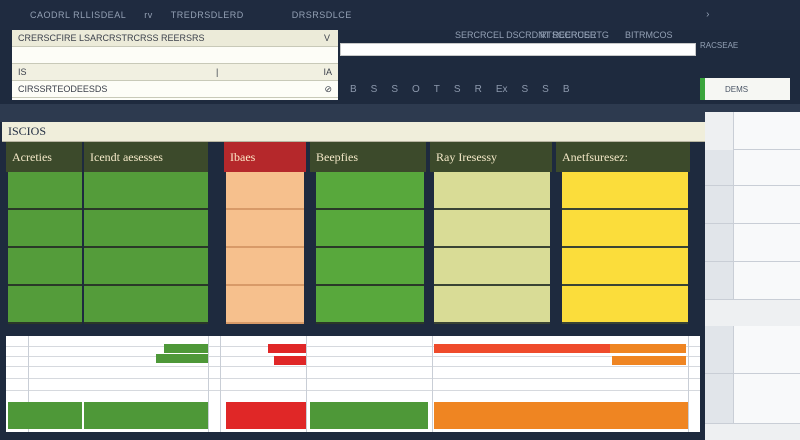 This screenshot has width=800, height=440. What do you see at coordinates (416, 89) in the screenshot?
I see `circle-icon: O` at bounding box center [416, 89].